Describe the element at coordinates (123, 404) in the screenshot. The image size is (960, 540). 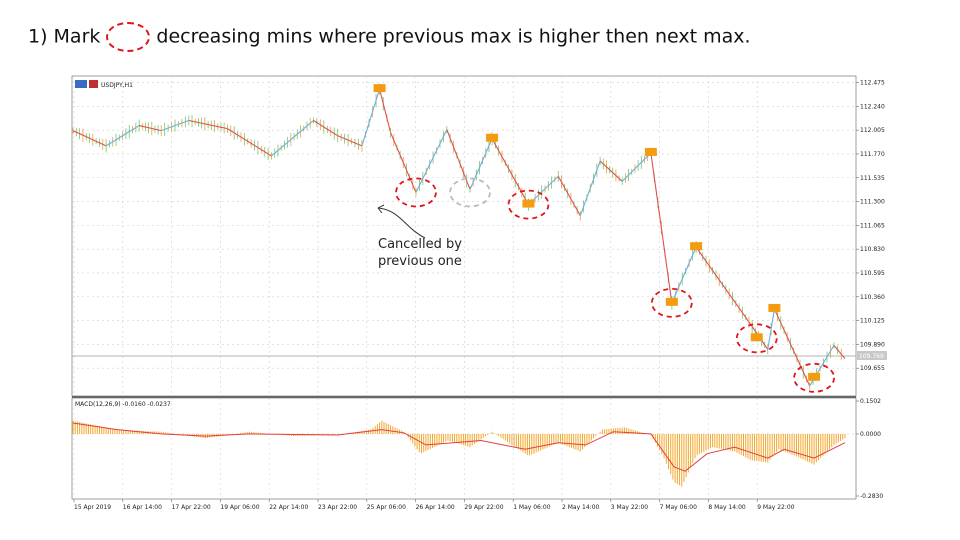
I see `macd-label: MACD(12,26,9) -0.0160 -0.0237` at that location.